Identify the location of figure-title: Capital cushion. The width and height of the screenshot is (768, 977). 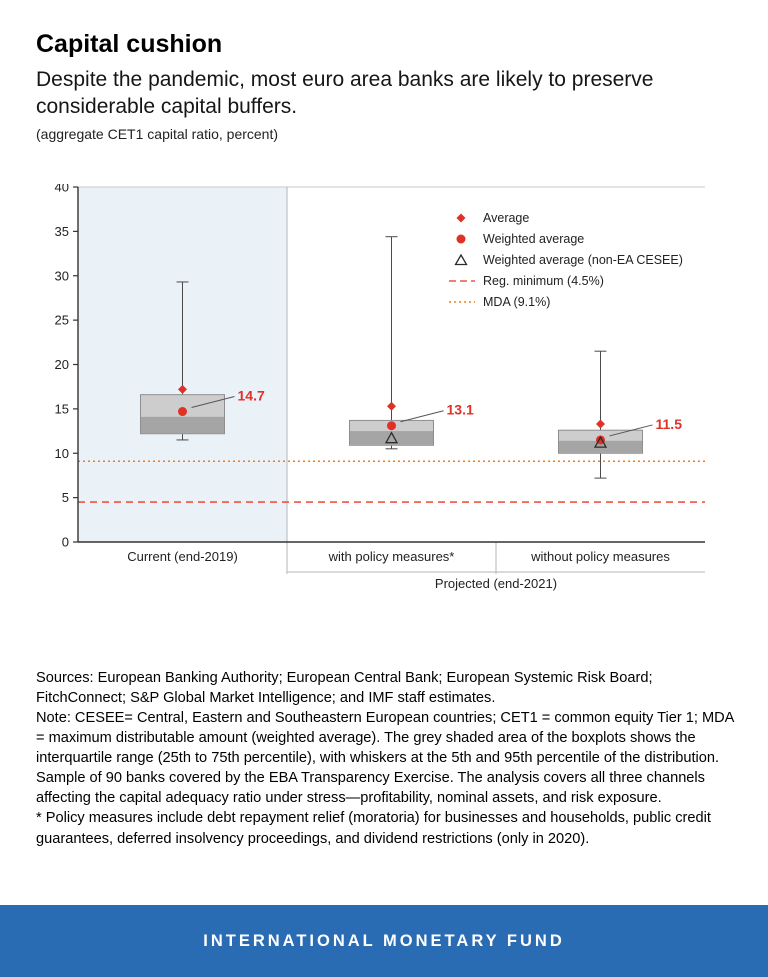
(129, 44).